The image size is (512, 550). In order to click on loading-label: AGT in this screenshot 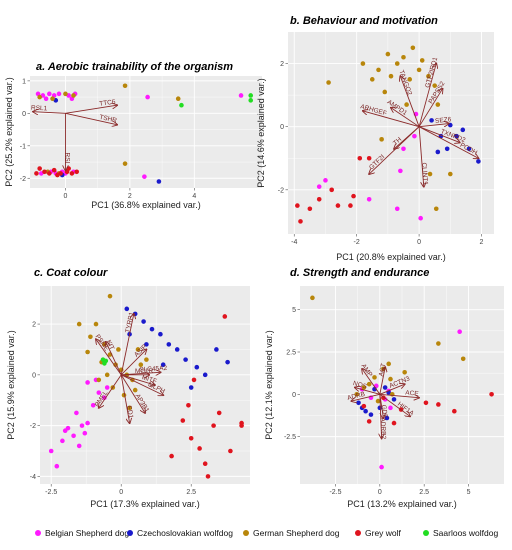, I will do `click(382, 370)`.